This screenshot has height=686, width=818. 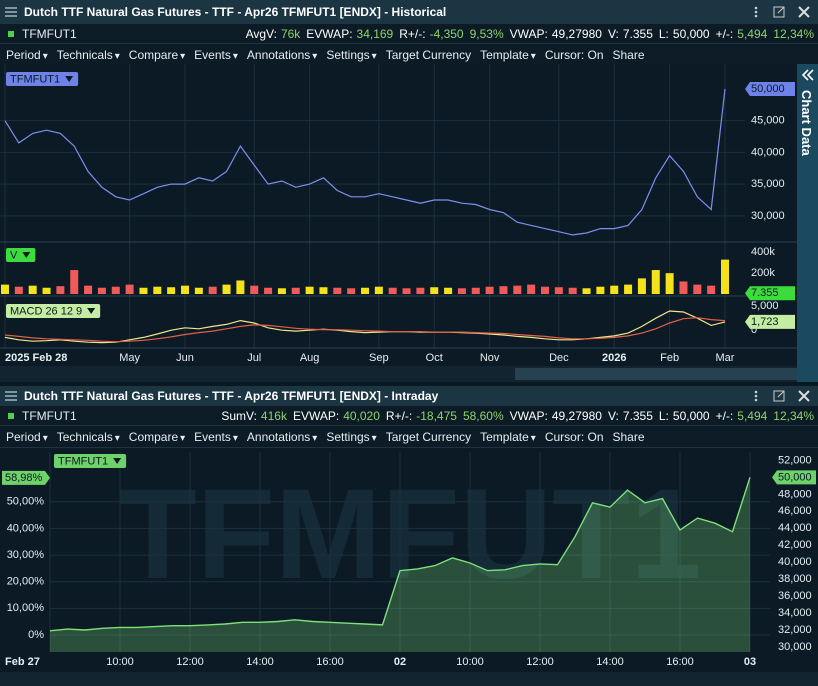 What do you see at coordinates (528, 33) in the screenshot?
I see `stat-label: VWAP:` at bounding box center [528, 33].